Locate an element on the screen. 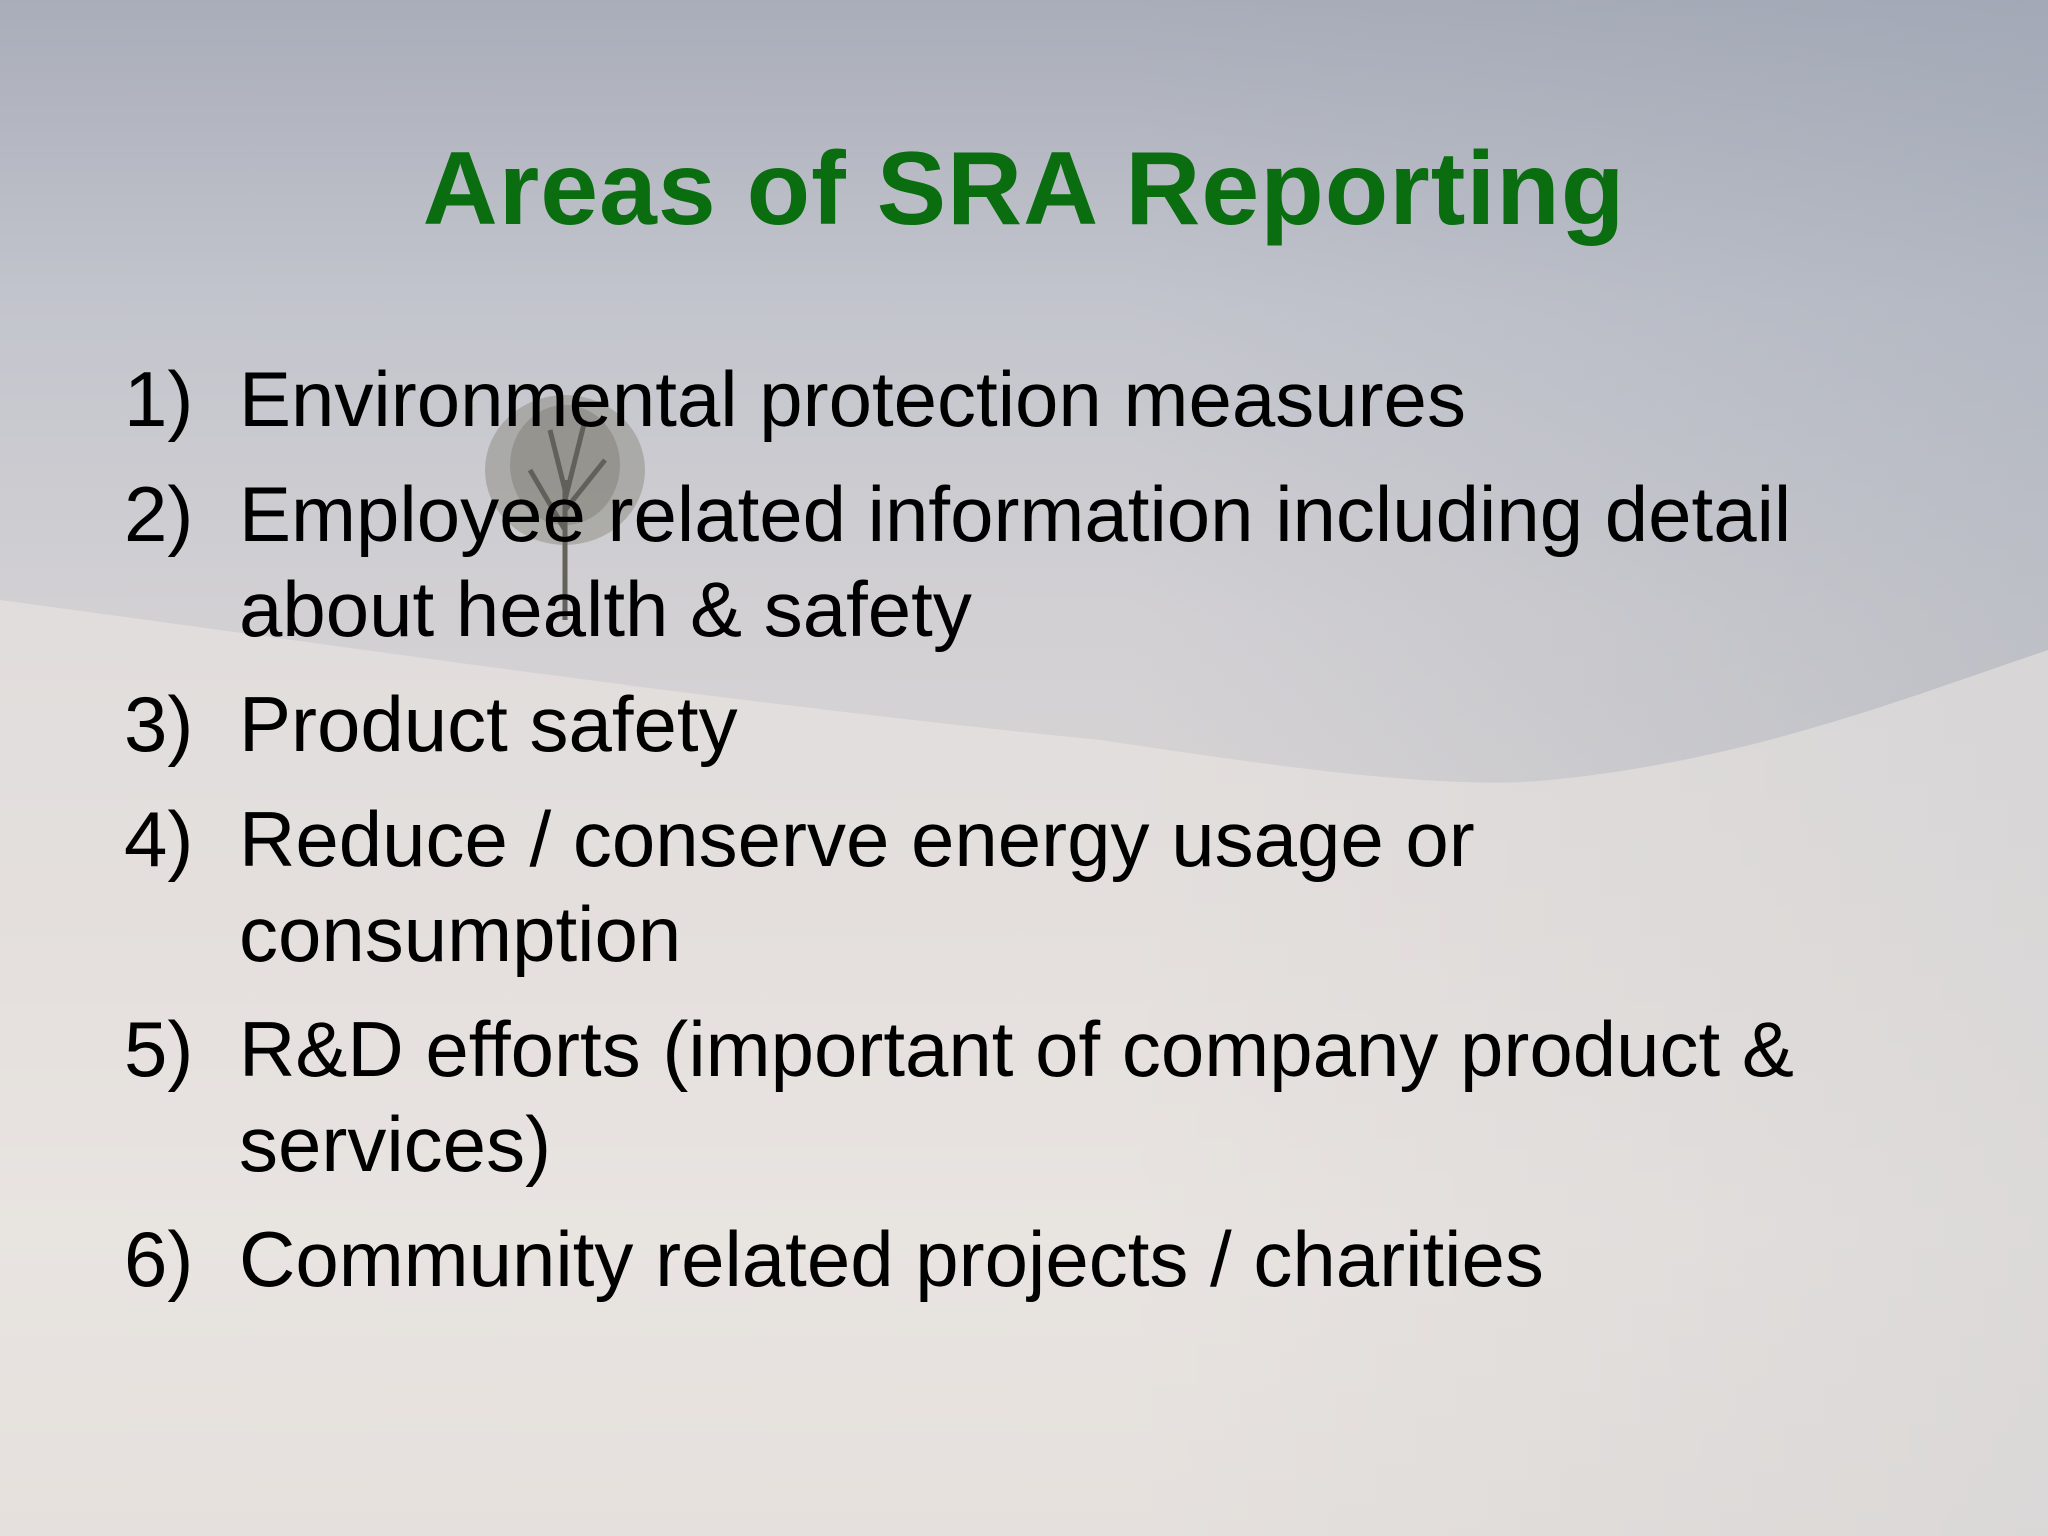 This screenshot has width=2048, height=1536. item-number: 4) is located at coordinates (159, 839).